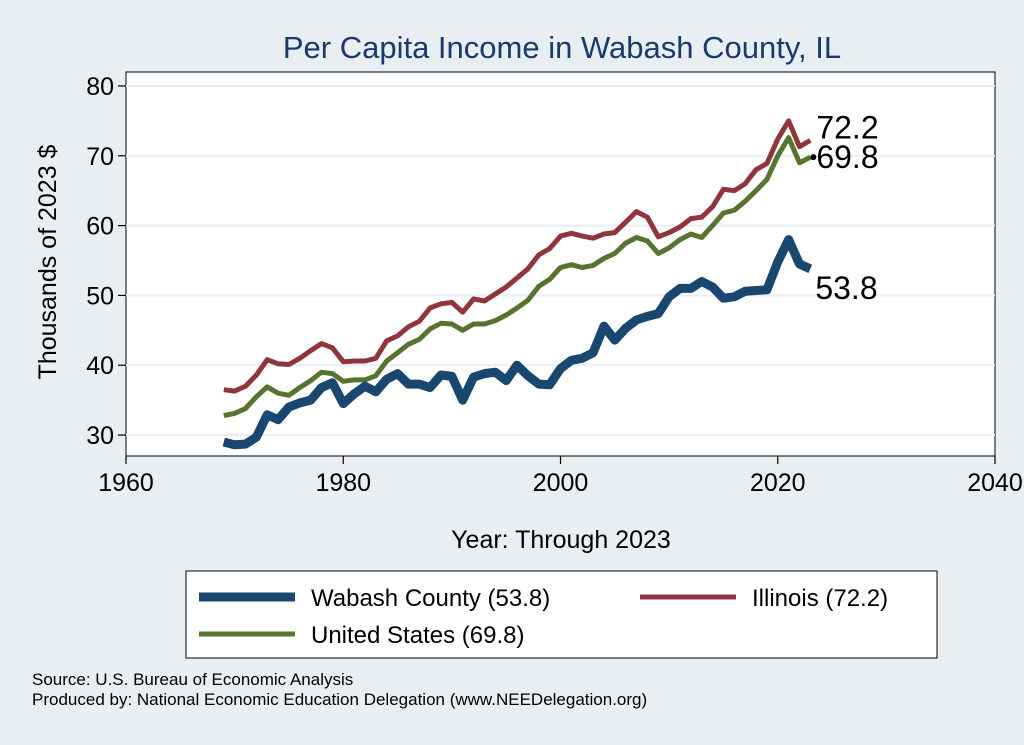 The height and width of the screenshot is (745, 1024). I want to click on legend-box, so click(561, 614).